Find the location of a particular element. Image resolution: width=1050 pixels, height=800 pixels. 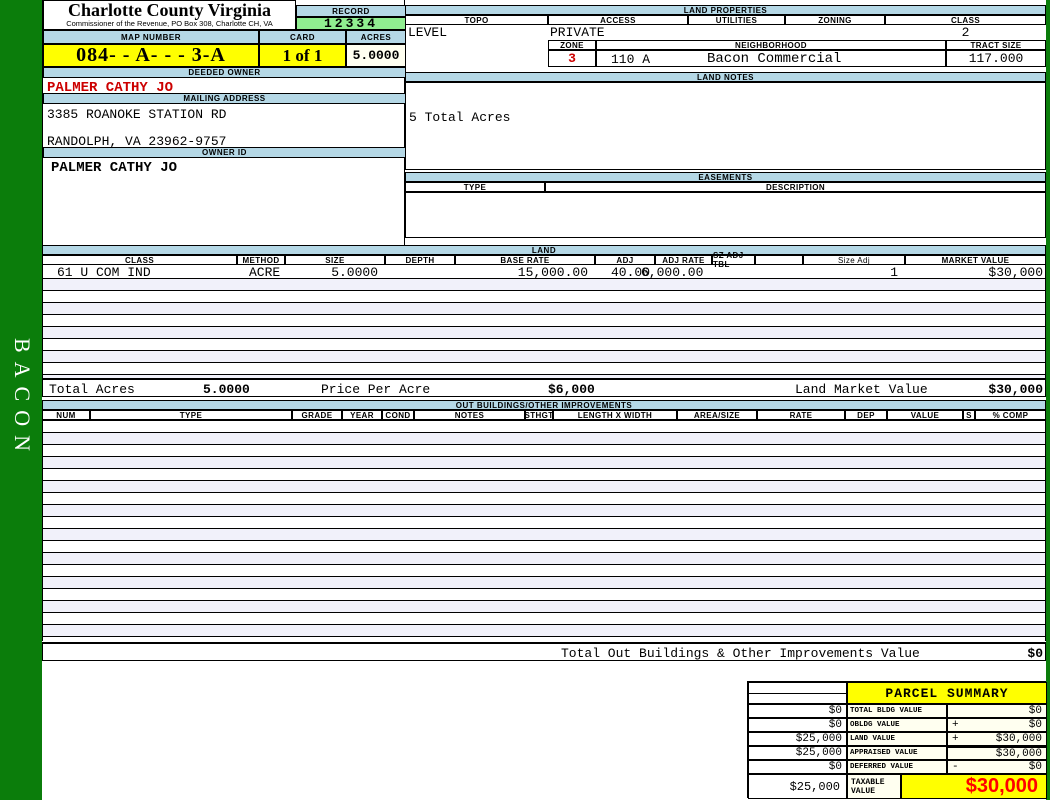

land-market-value: $30,000 is located at coordinates (1015, 272).